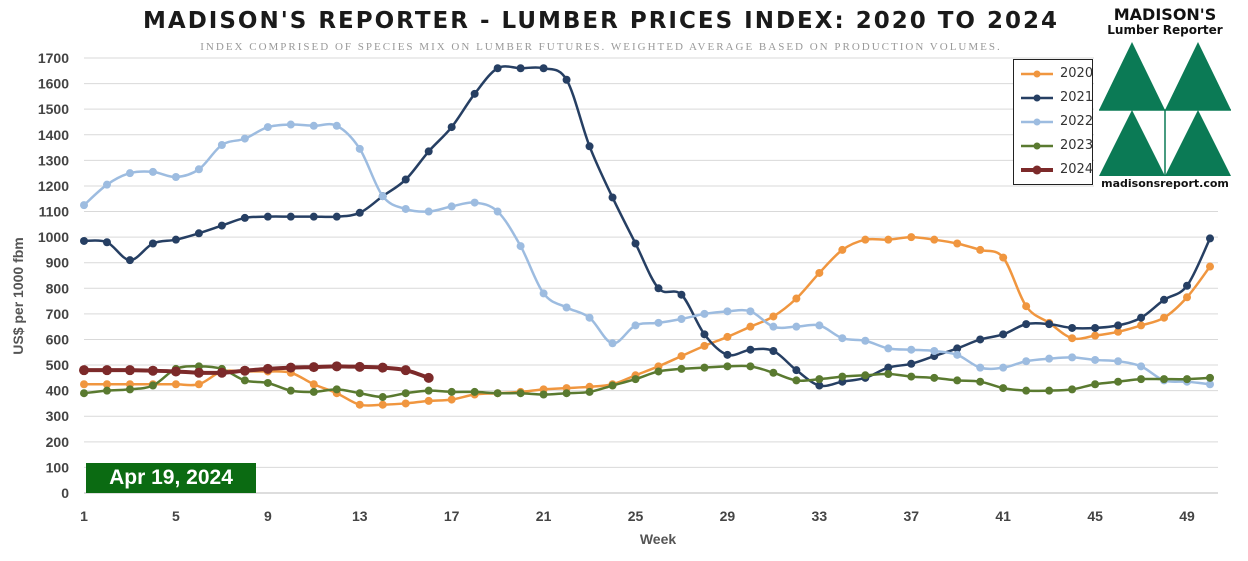 This screenshot has width=1248, height=561. I want to click on legend-label-2024: 2024, so click(1077, 169).